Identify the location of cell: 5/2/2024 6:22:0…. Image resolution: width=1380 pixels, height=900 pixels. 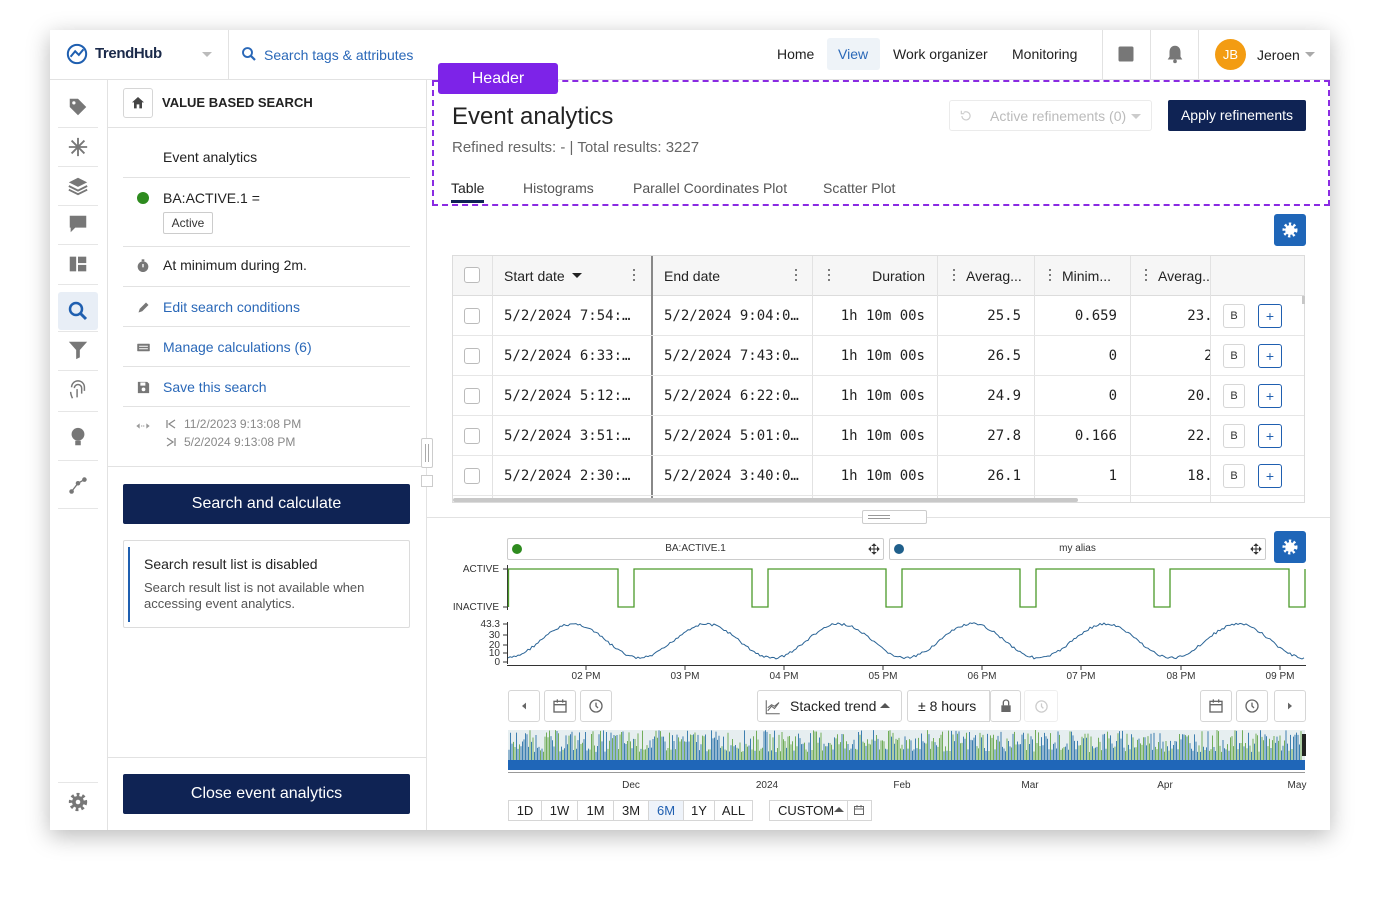
(734, 396).